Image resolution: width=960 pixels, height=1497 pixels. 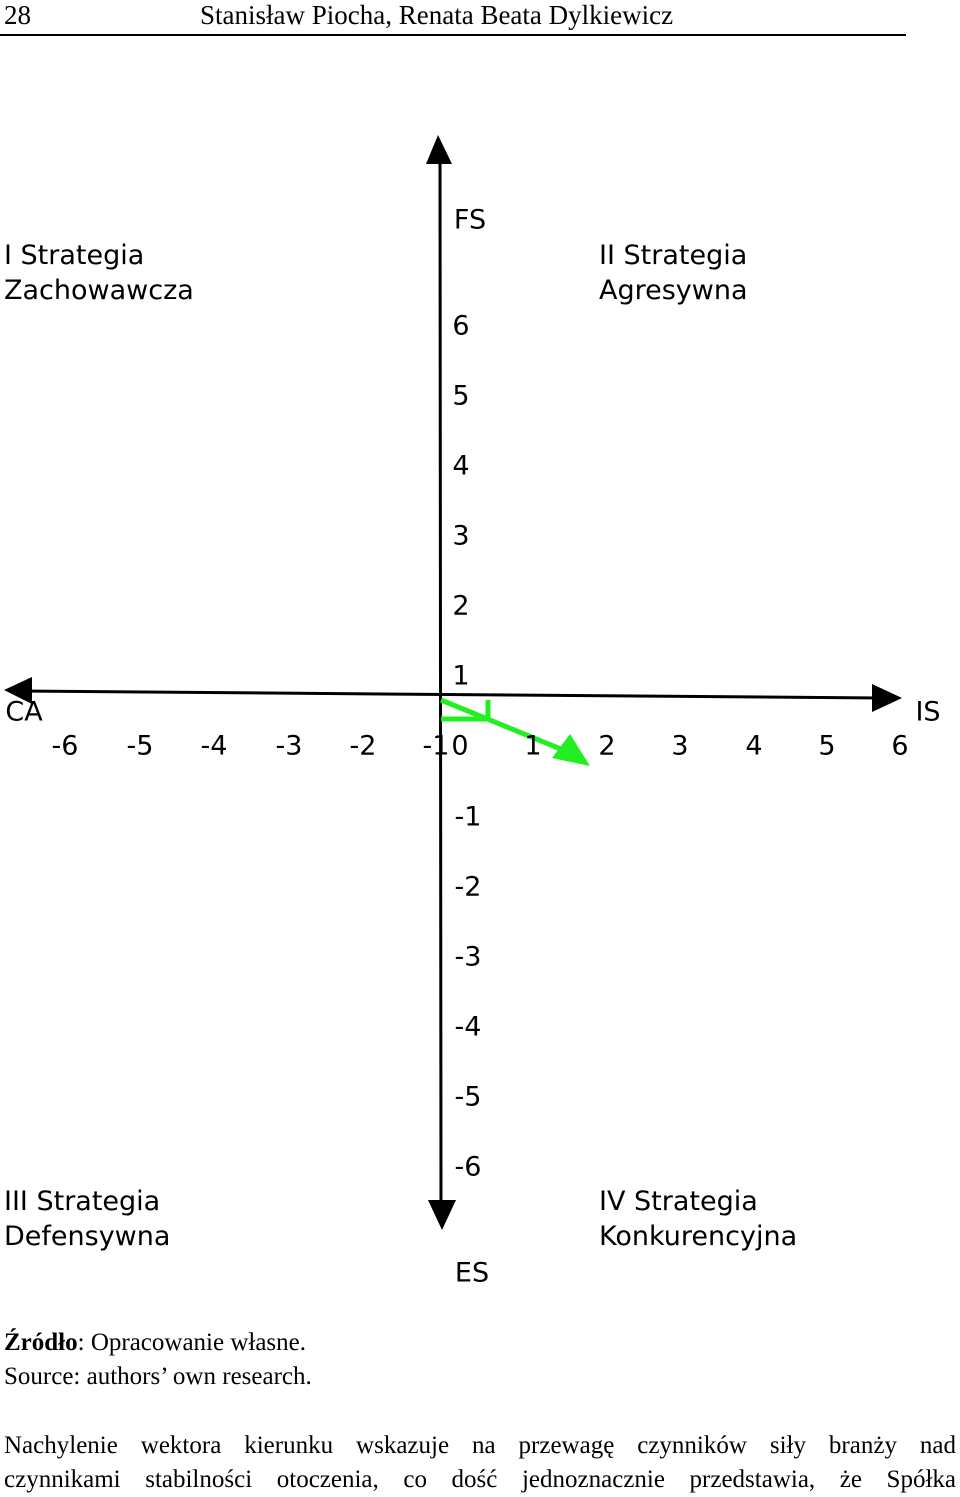 I want to click on y-tick-label: 1, so click(x=461, y=676).